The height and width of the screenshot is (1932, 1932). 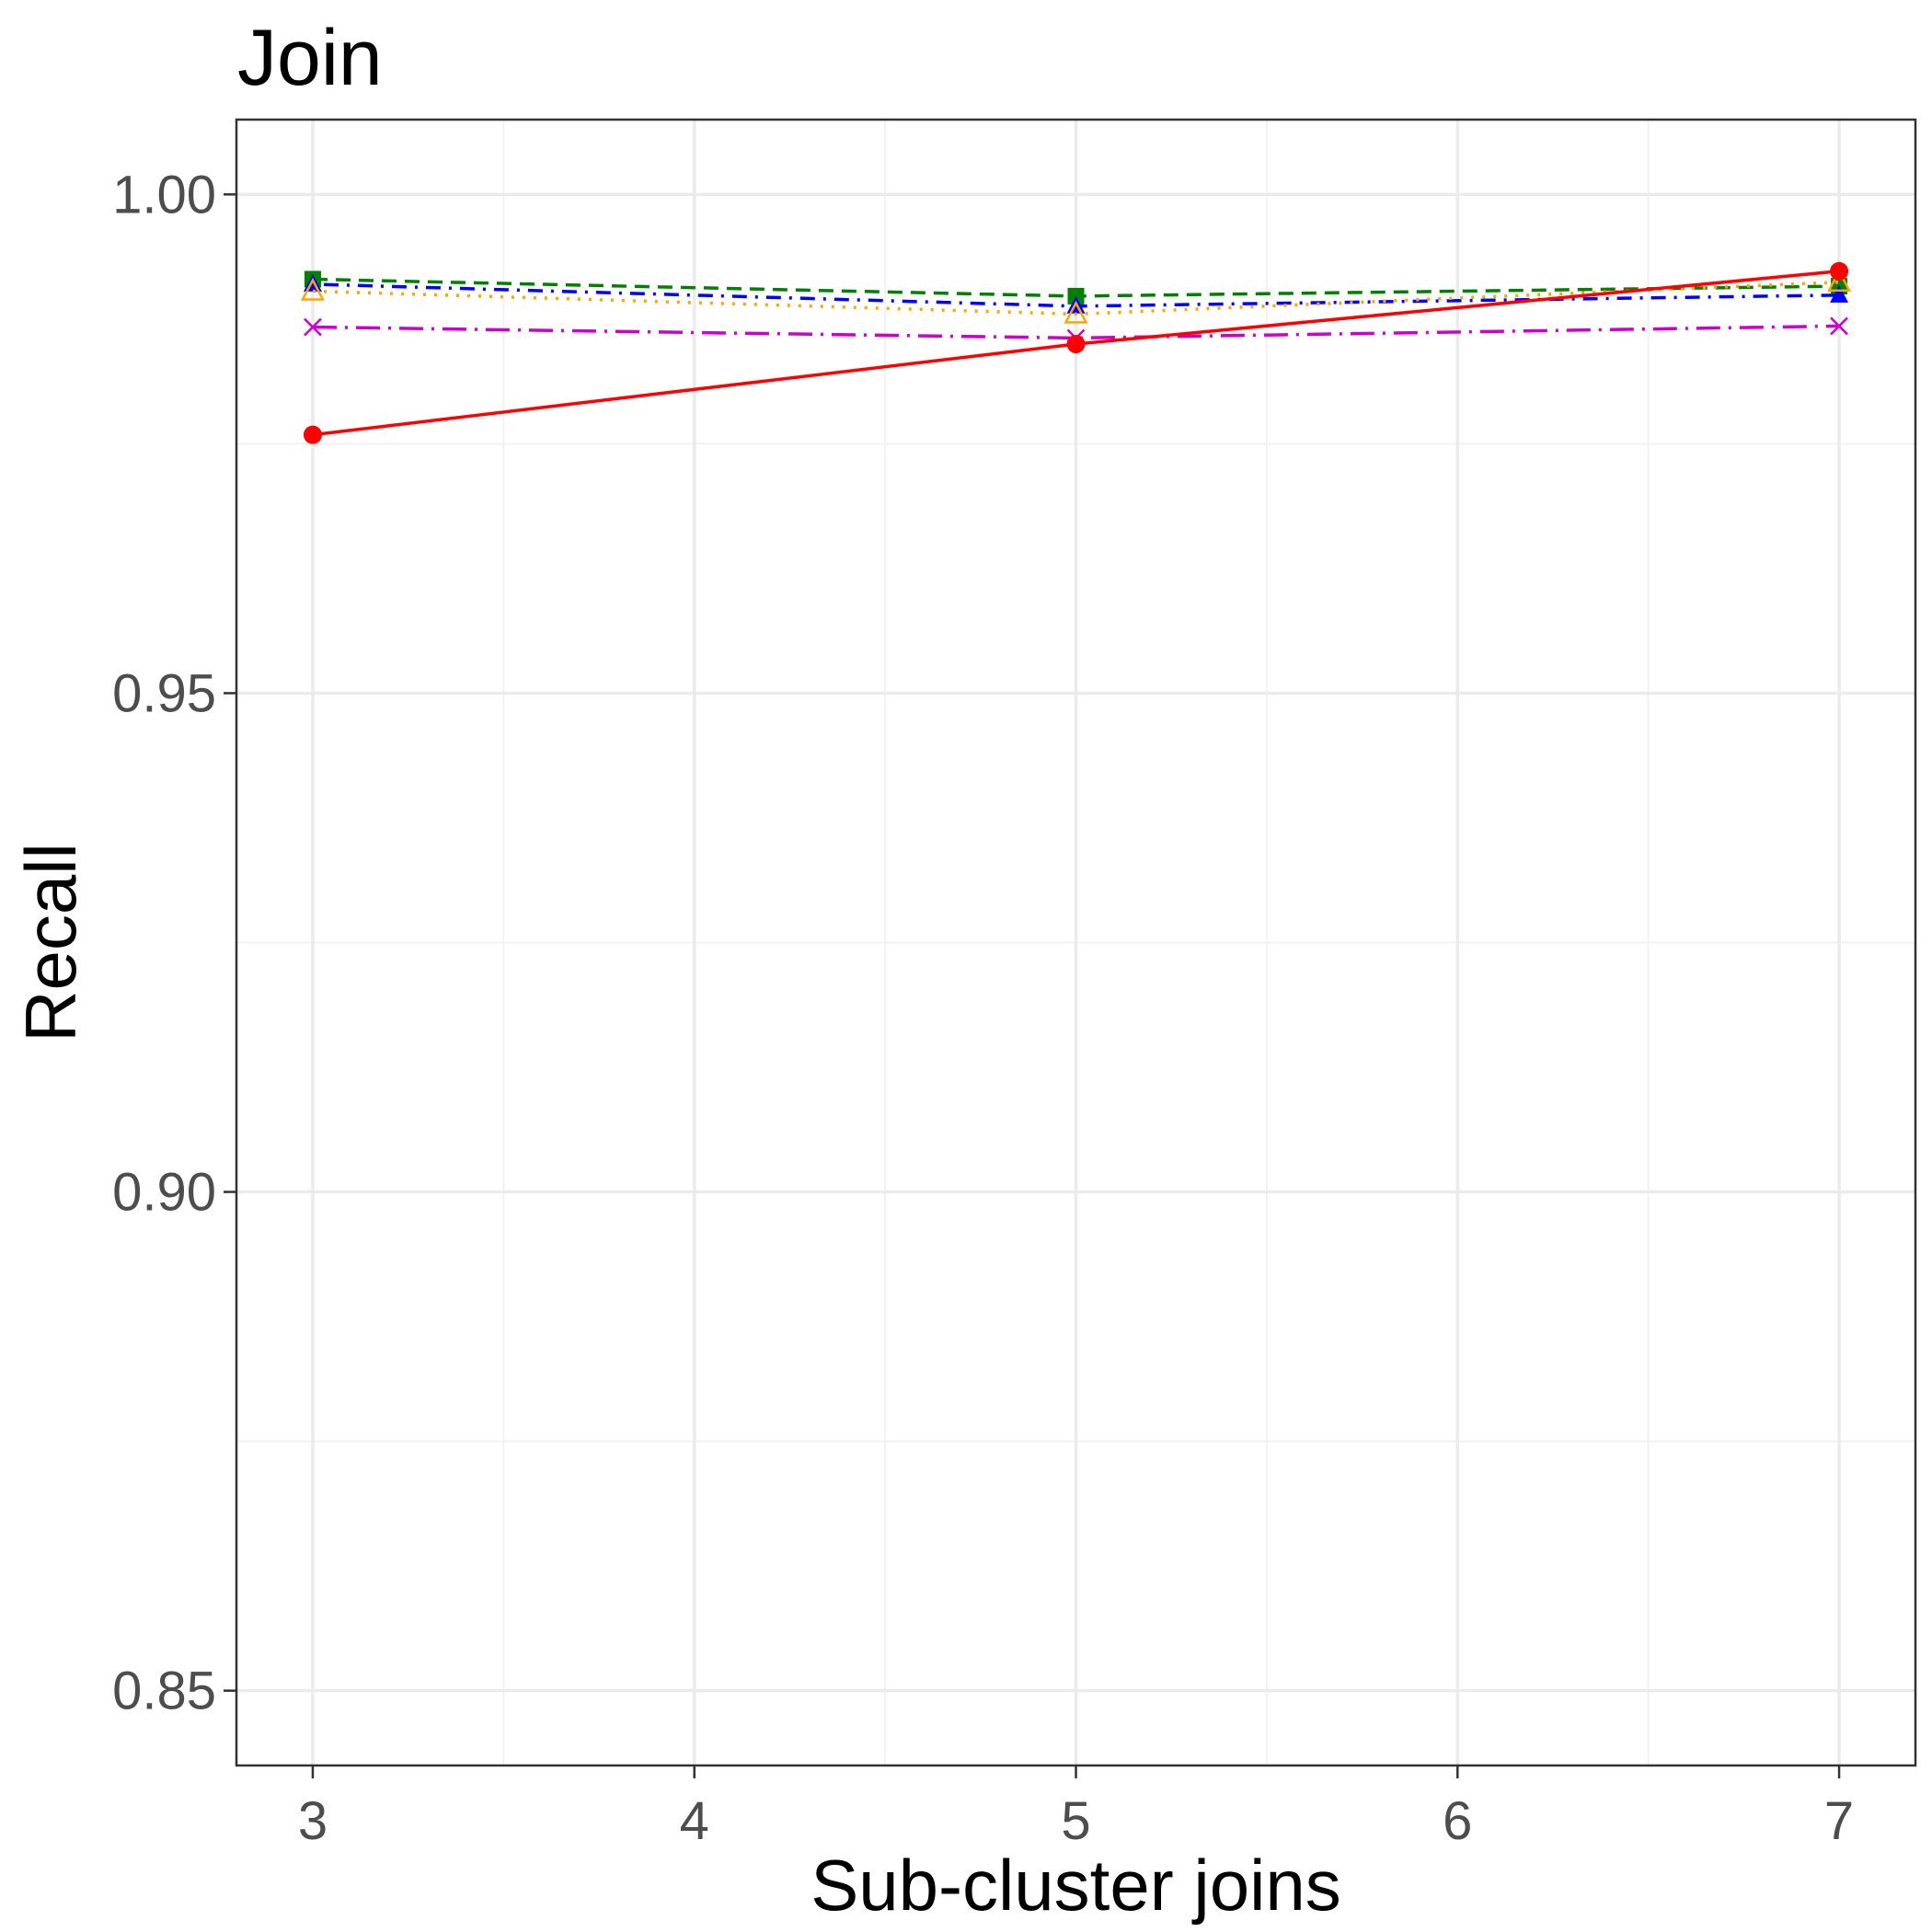 I want to click on x-tick-label: 4, so click(x=694, y=1821).